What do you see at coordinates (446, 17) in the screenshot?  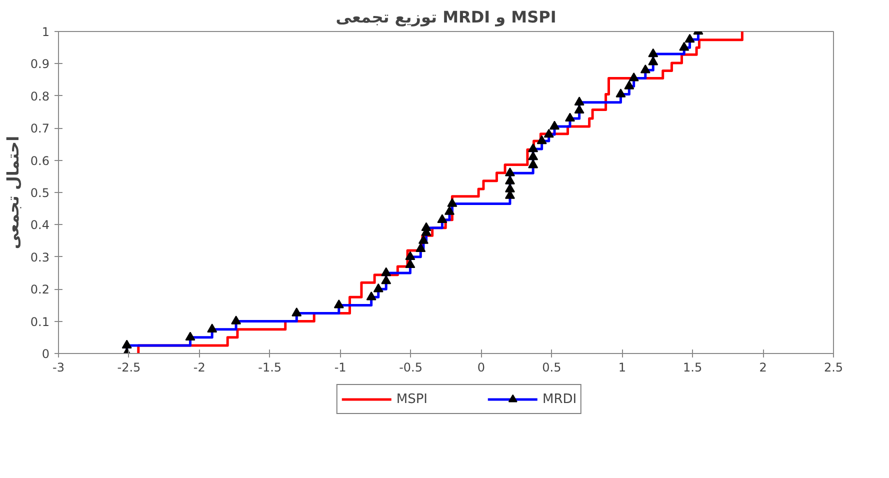 I see `chart-title: توزیع تجمعی MRDI و MSPI` at bounding box center [446, 17].